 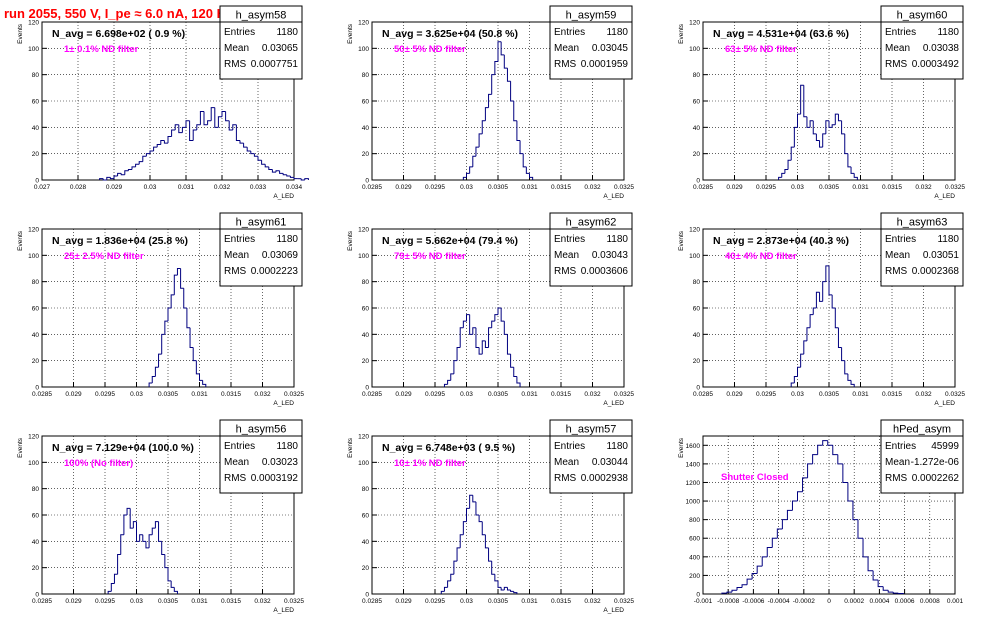 I want to click on x-tick-label: 0.0315, so click(x=561, y=394).